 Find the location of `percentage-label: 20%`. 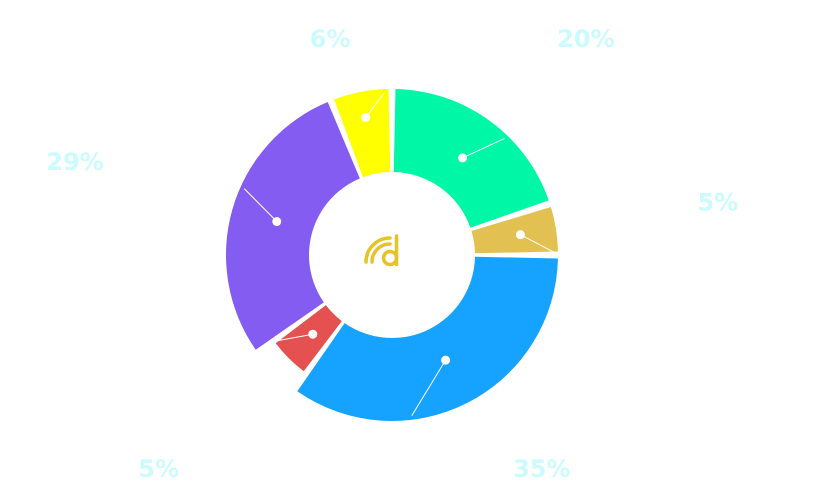

percentage-label: 20% is located at coordinates (585, 39).